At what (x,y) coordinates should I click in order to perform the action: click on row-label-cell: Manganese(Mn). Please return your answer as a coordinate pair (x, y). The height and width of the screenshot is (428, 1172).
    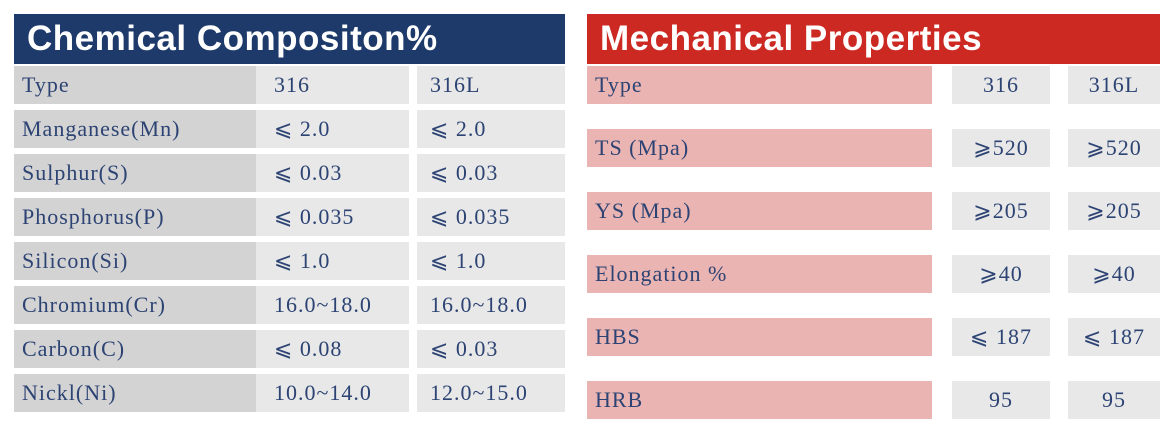
    Looking at the image, I should click on (135, 129).